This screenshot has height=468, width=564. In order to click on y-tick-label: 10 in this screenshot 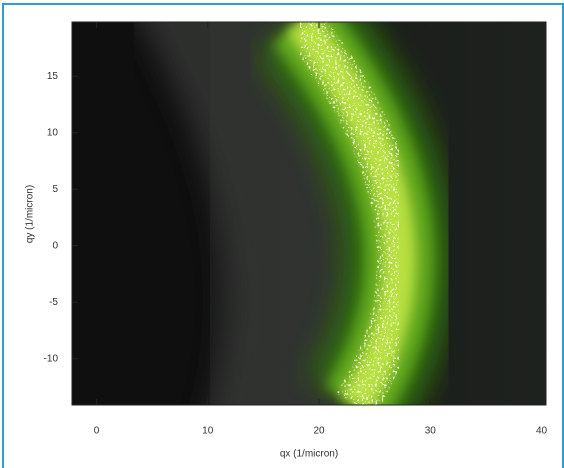, I will do `click(53, 132)`.